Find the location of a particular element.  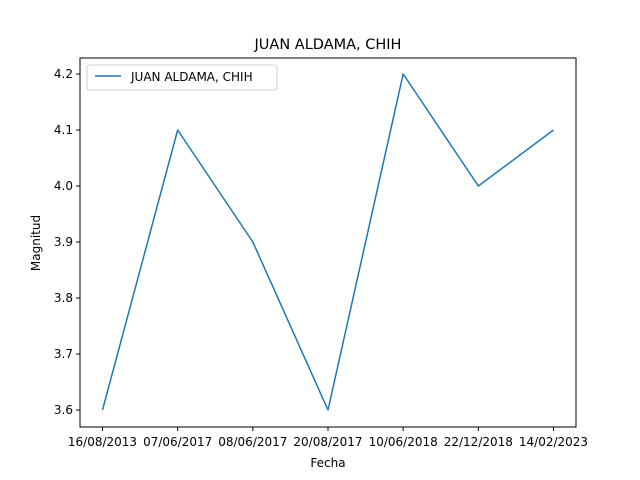

x-tick-label: 08/06/2017 is located at coordinates (252, 442).